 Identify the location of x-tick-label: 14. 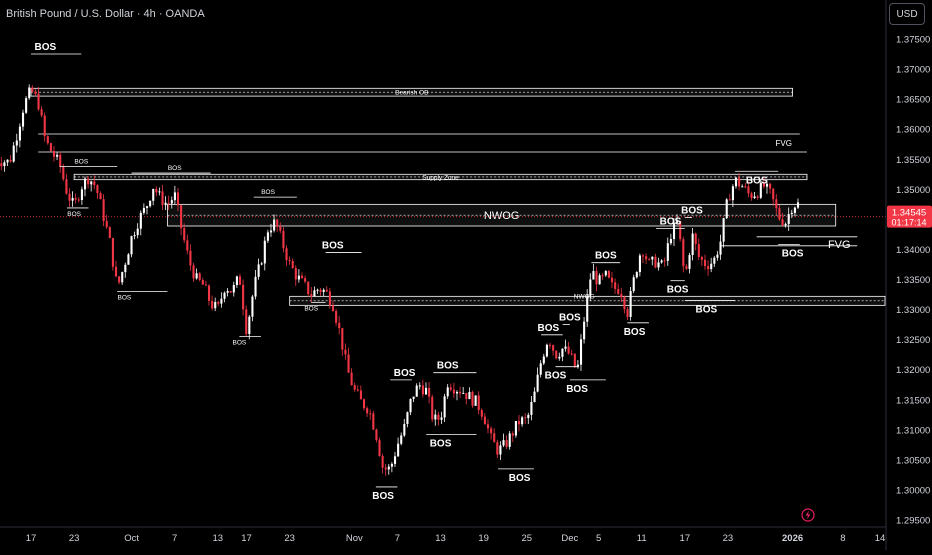
(880, 538).